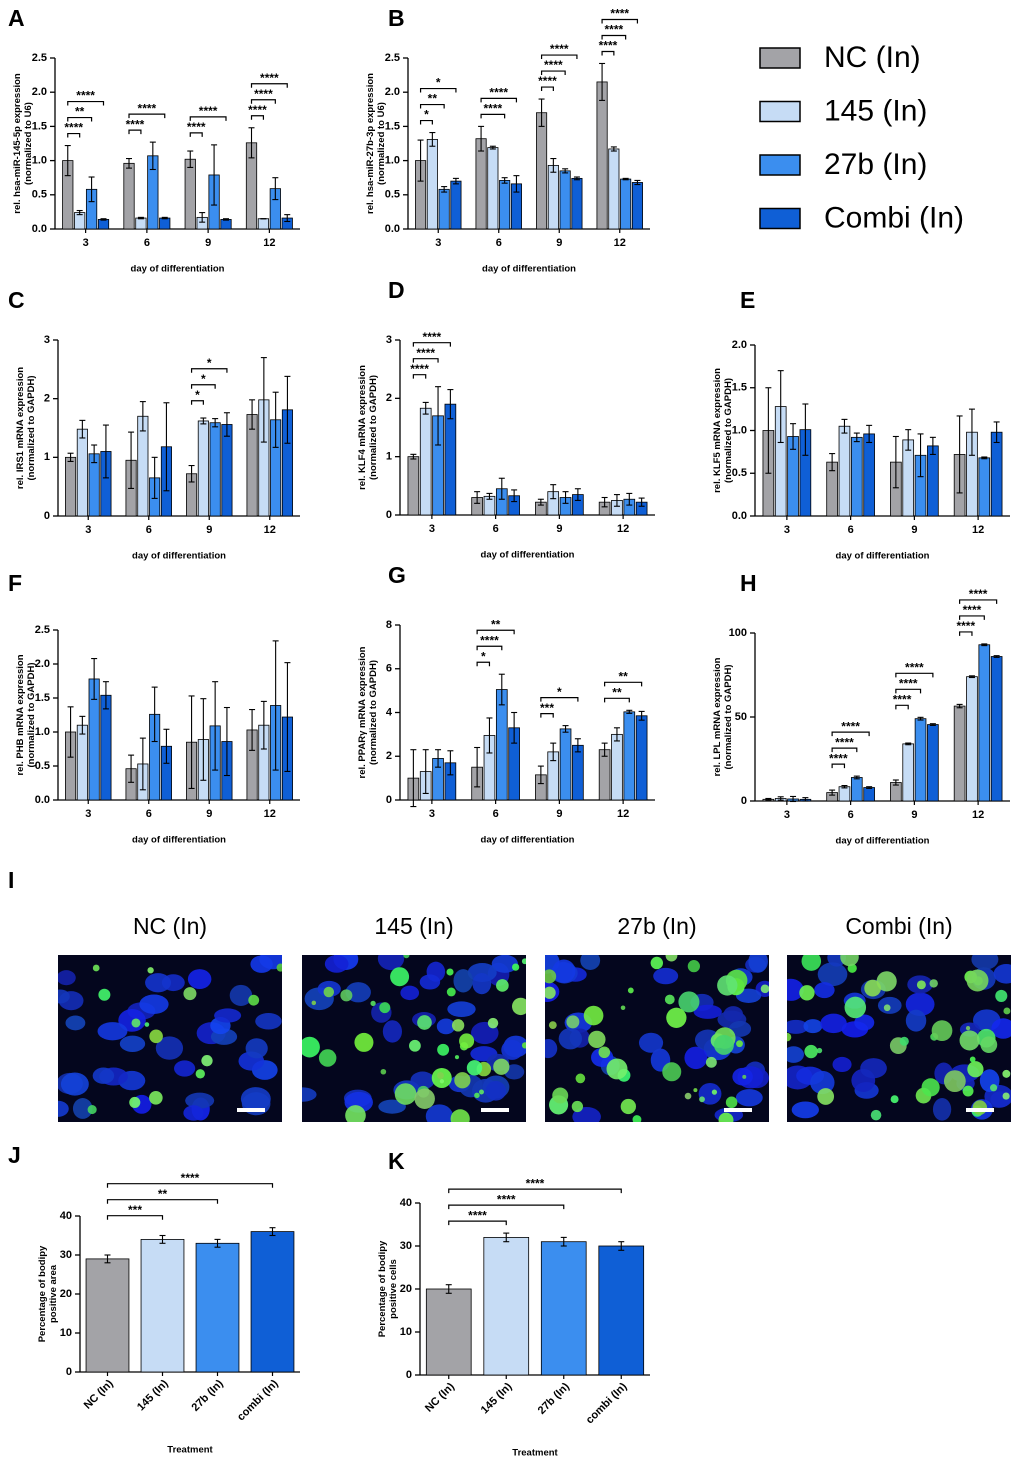 Image resolution: width=1020 pixels, height=1462 pixels. Describe the element at coordinates (980, 1110) in the screenshot. I see `scale-bar` at that location.